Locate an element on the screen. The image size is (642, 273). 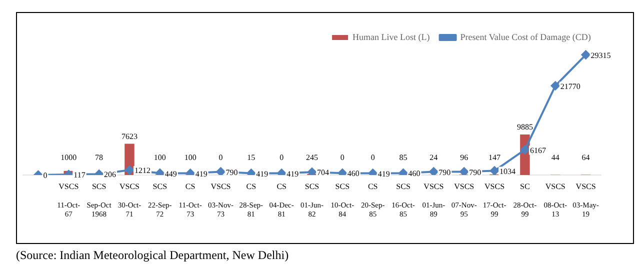
data-label: 85 is located at coordinates (403, 157).